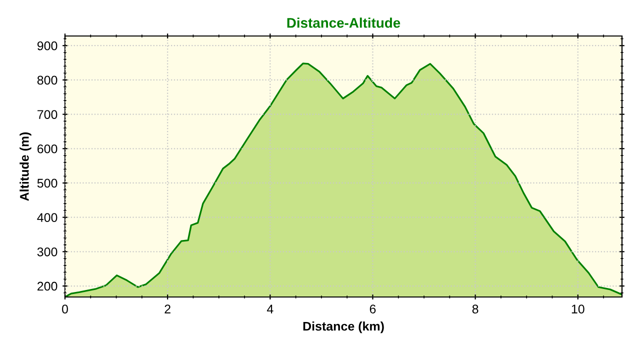 The image size is (640, 350). Describe the element at coordinates (47, 149) in the screenshot. I see `y-tick-label: 600` at that location.